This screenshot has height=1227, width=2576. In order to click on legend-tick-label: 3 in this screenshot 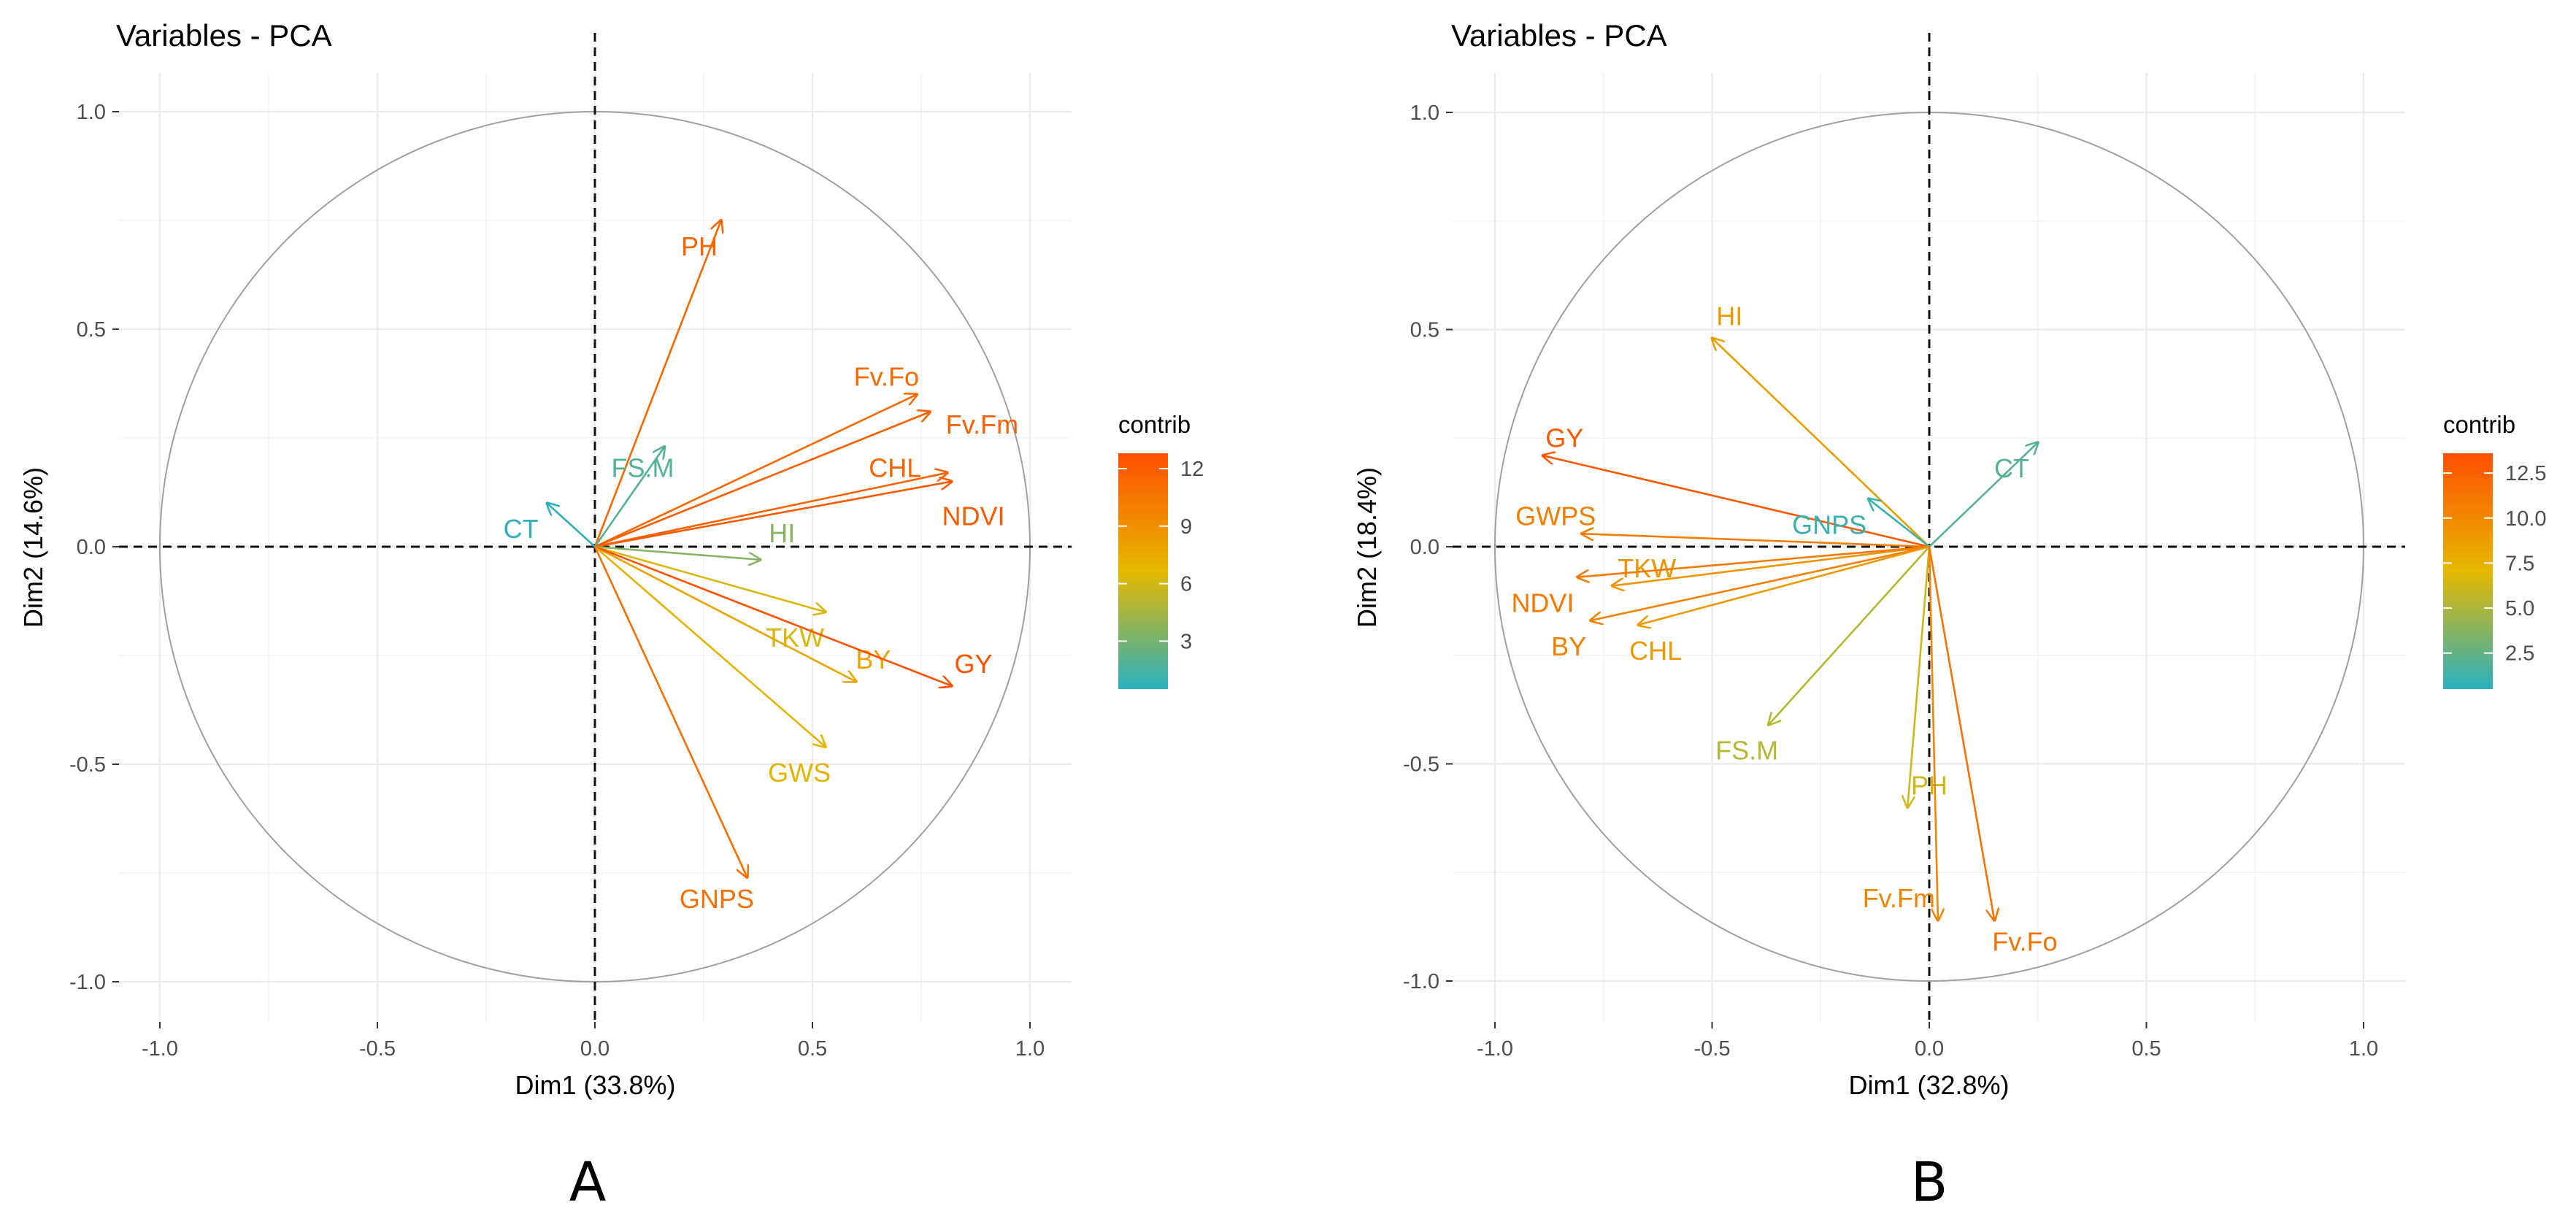, I will do `click(1186, 641)`.